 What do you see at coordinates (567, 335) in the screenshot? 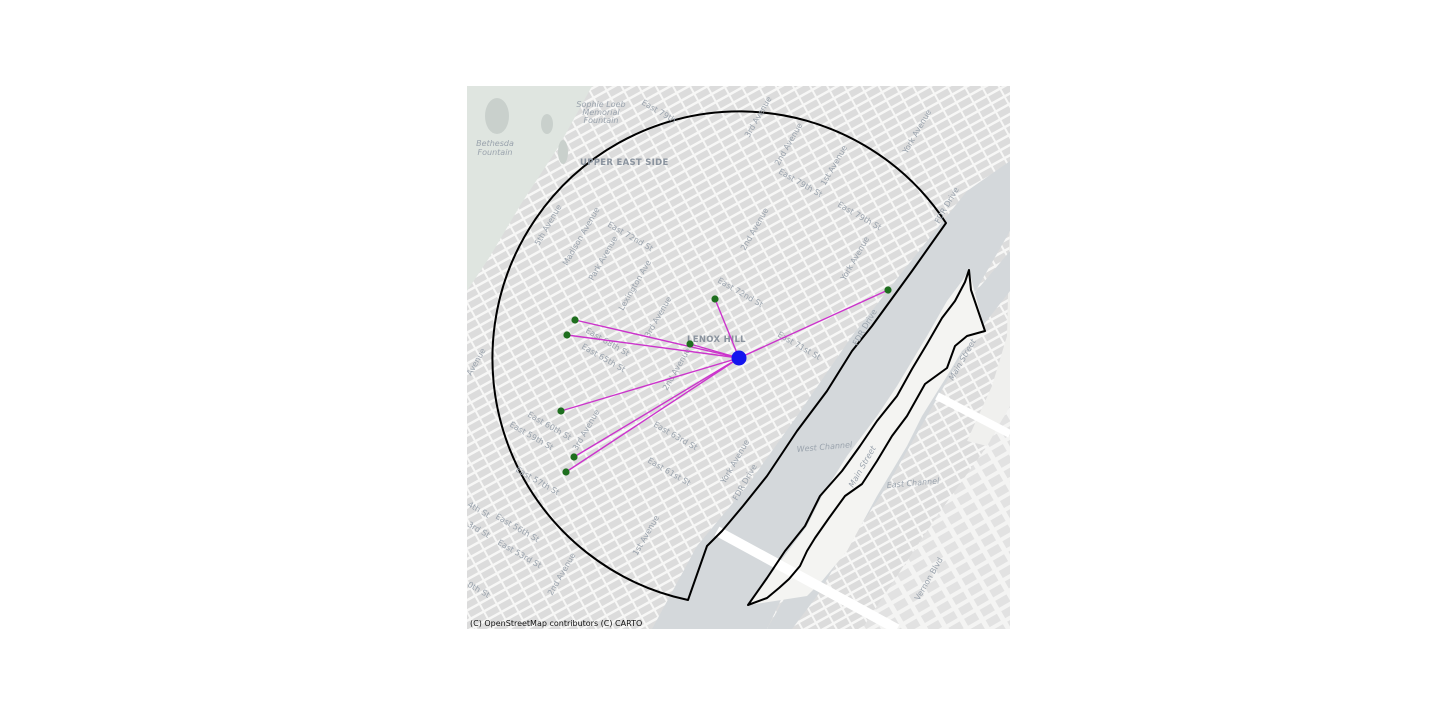
I see `point-b` at bounding box center [567, 335].